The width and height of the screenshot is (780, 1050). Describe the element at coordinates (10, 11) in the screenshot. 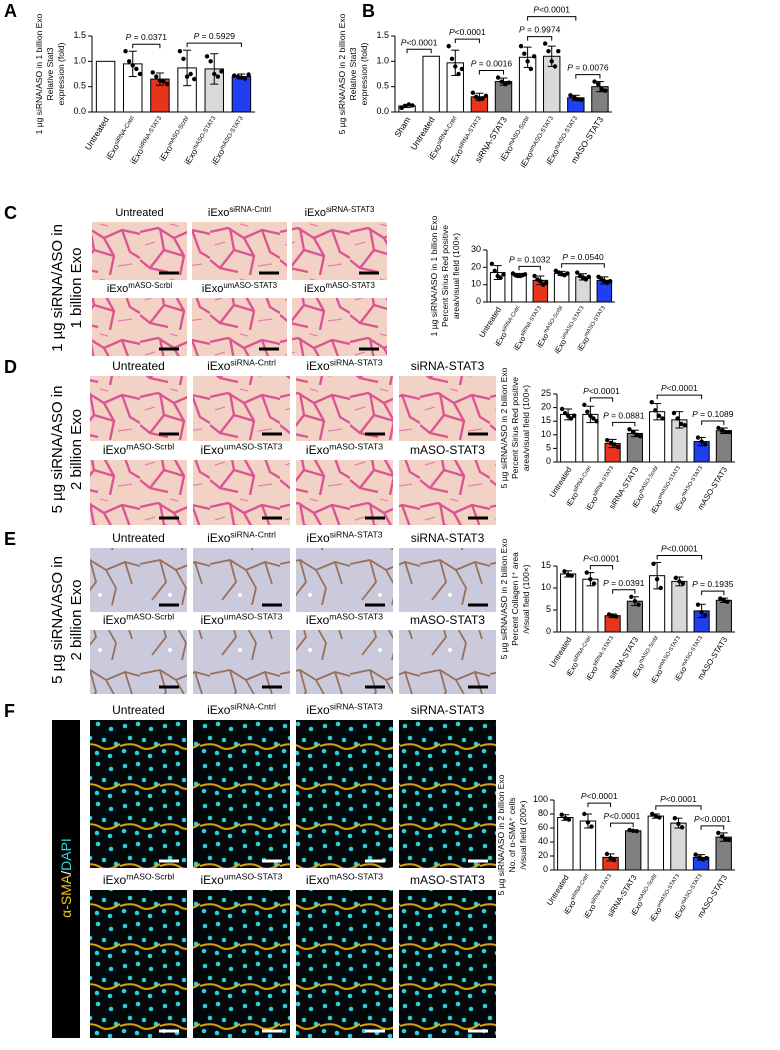

I see `panel-label: A` at that location.